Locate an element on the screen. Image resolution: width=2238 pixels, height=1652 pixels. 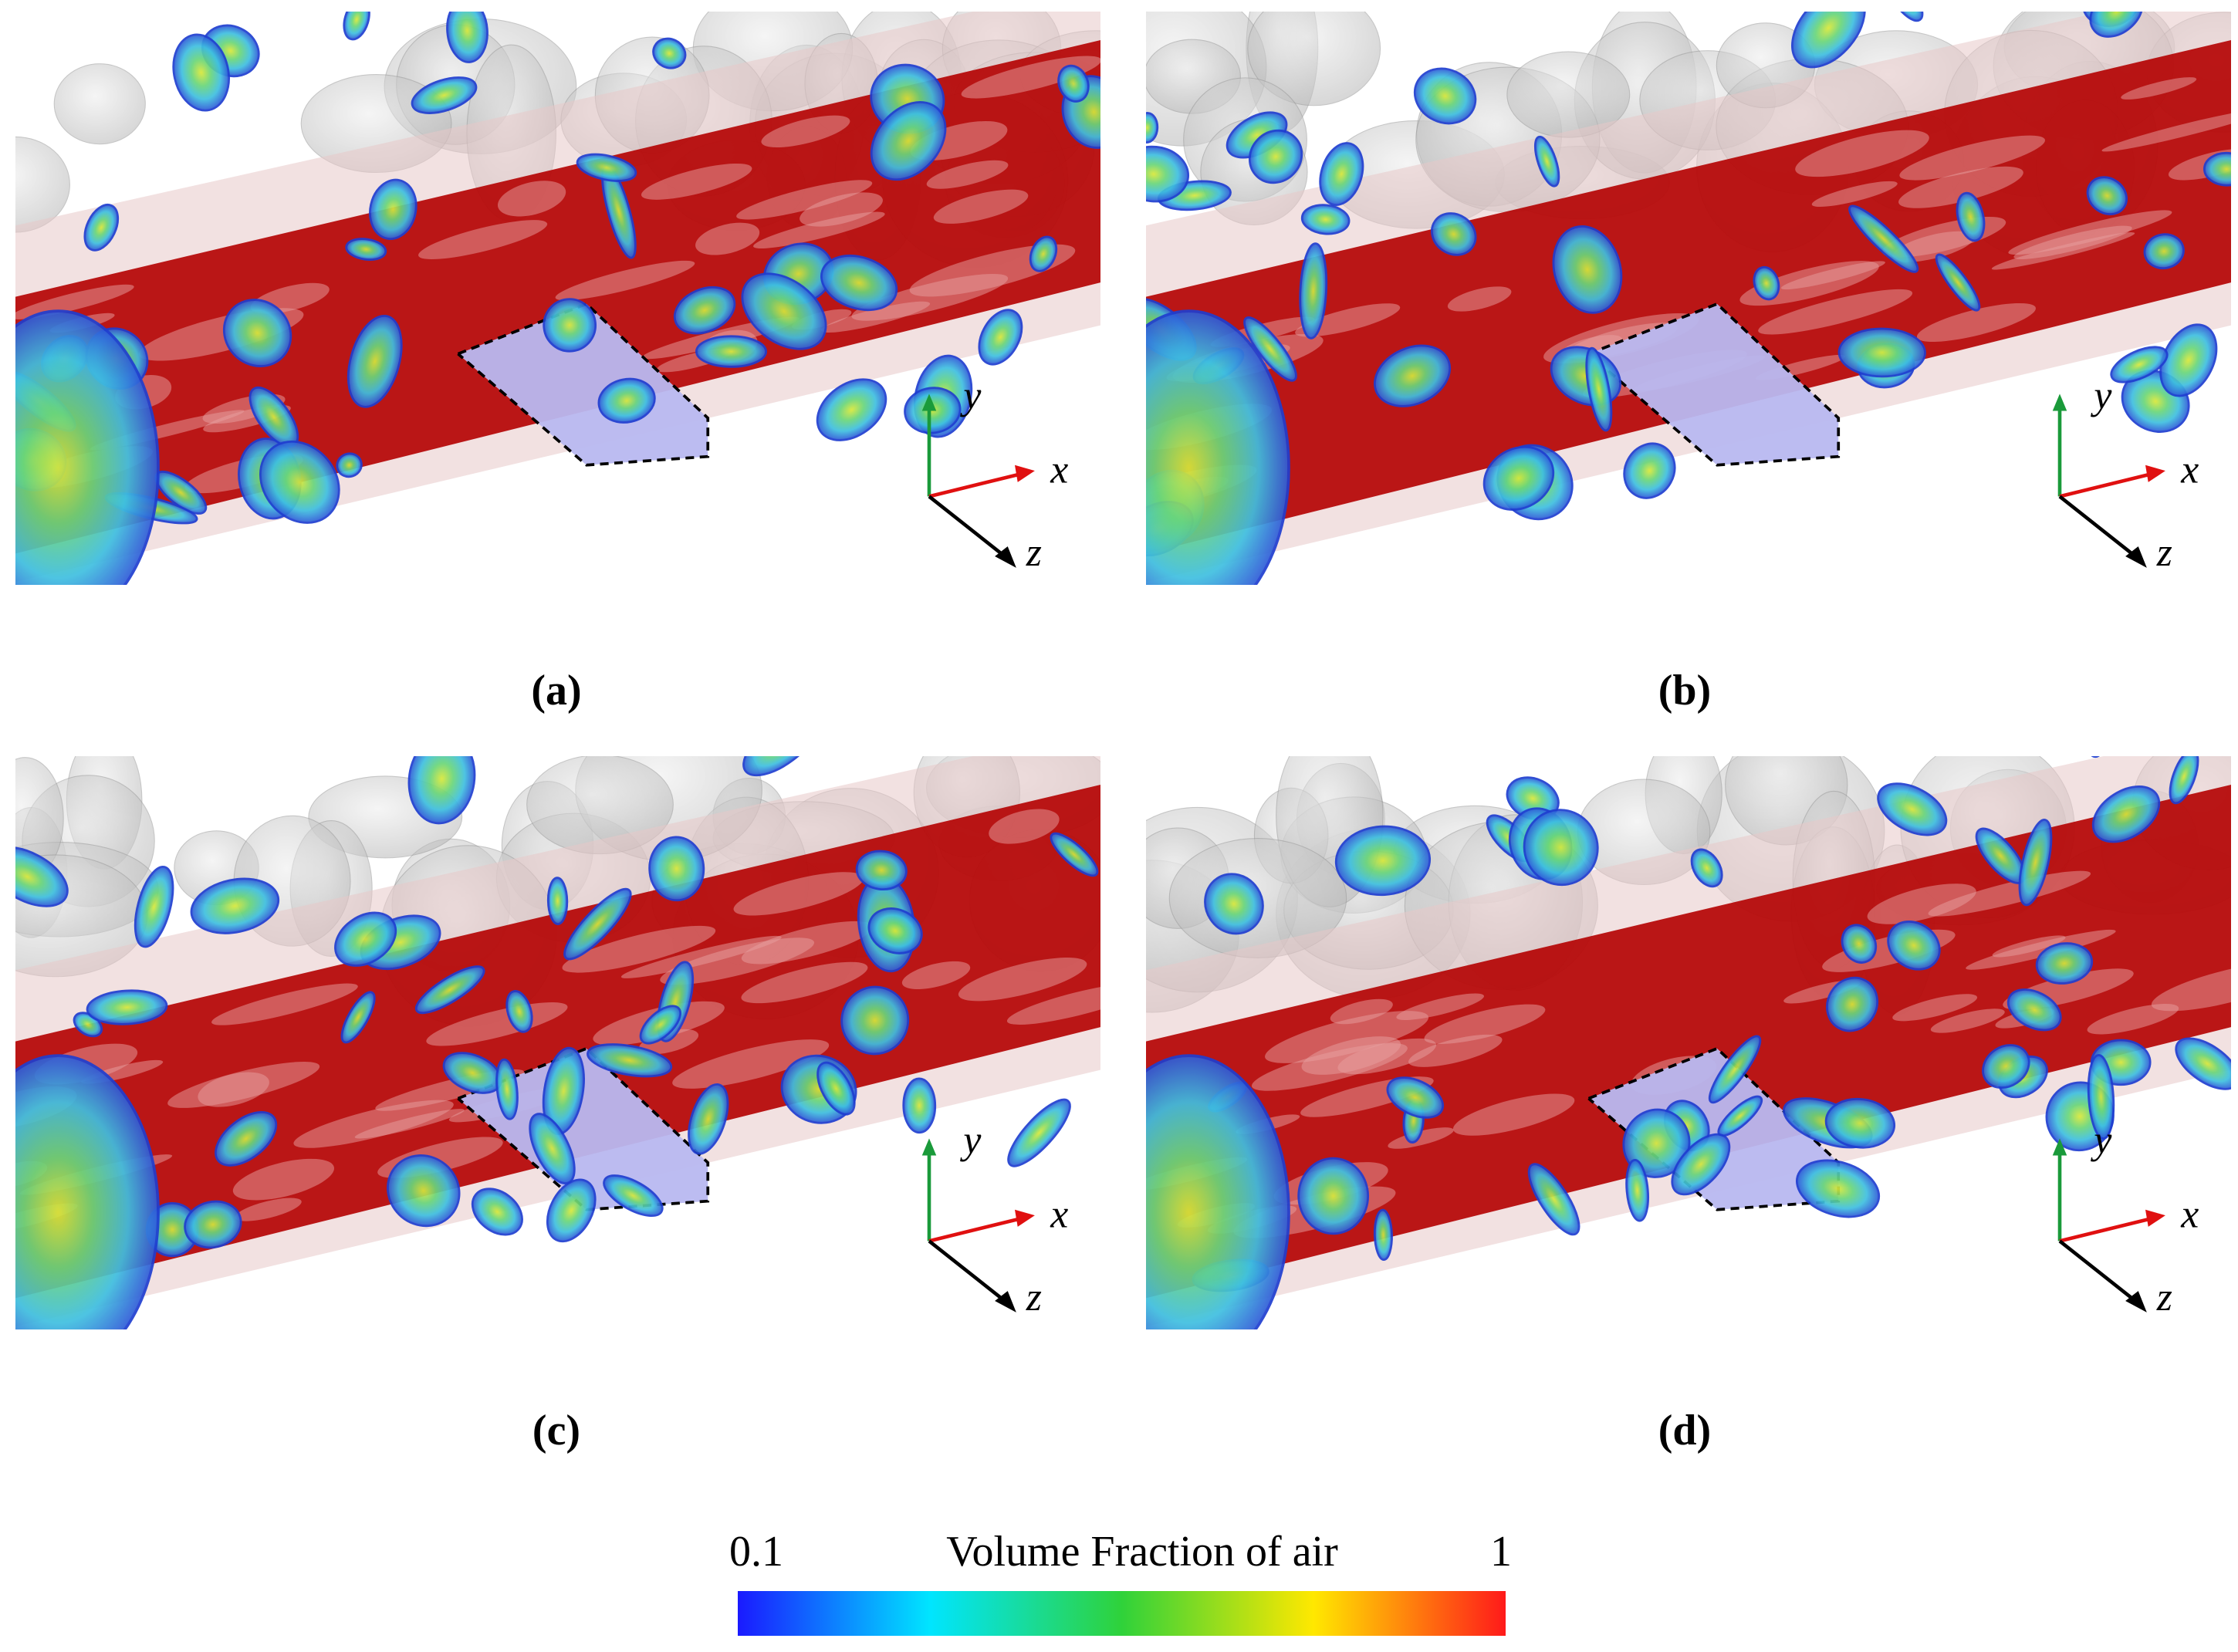
gray-isosurface is located at coordinates (1314, 59).